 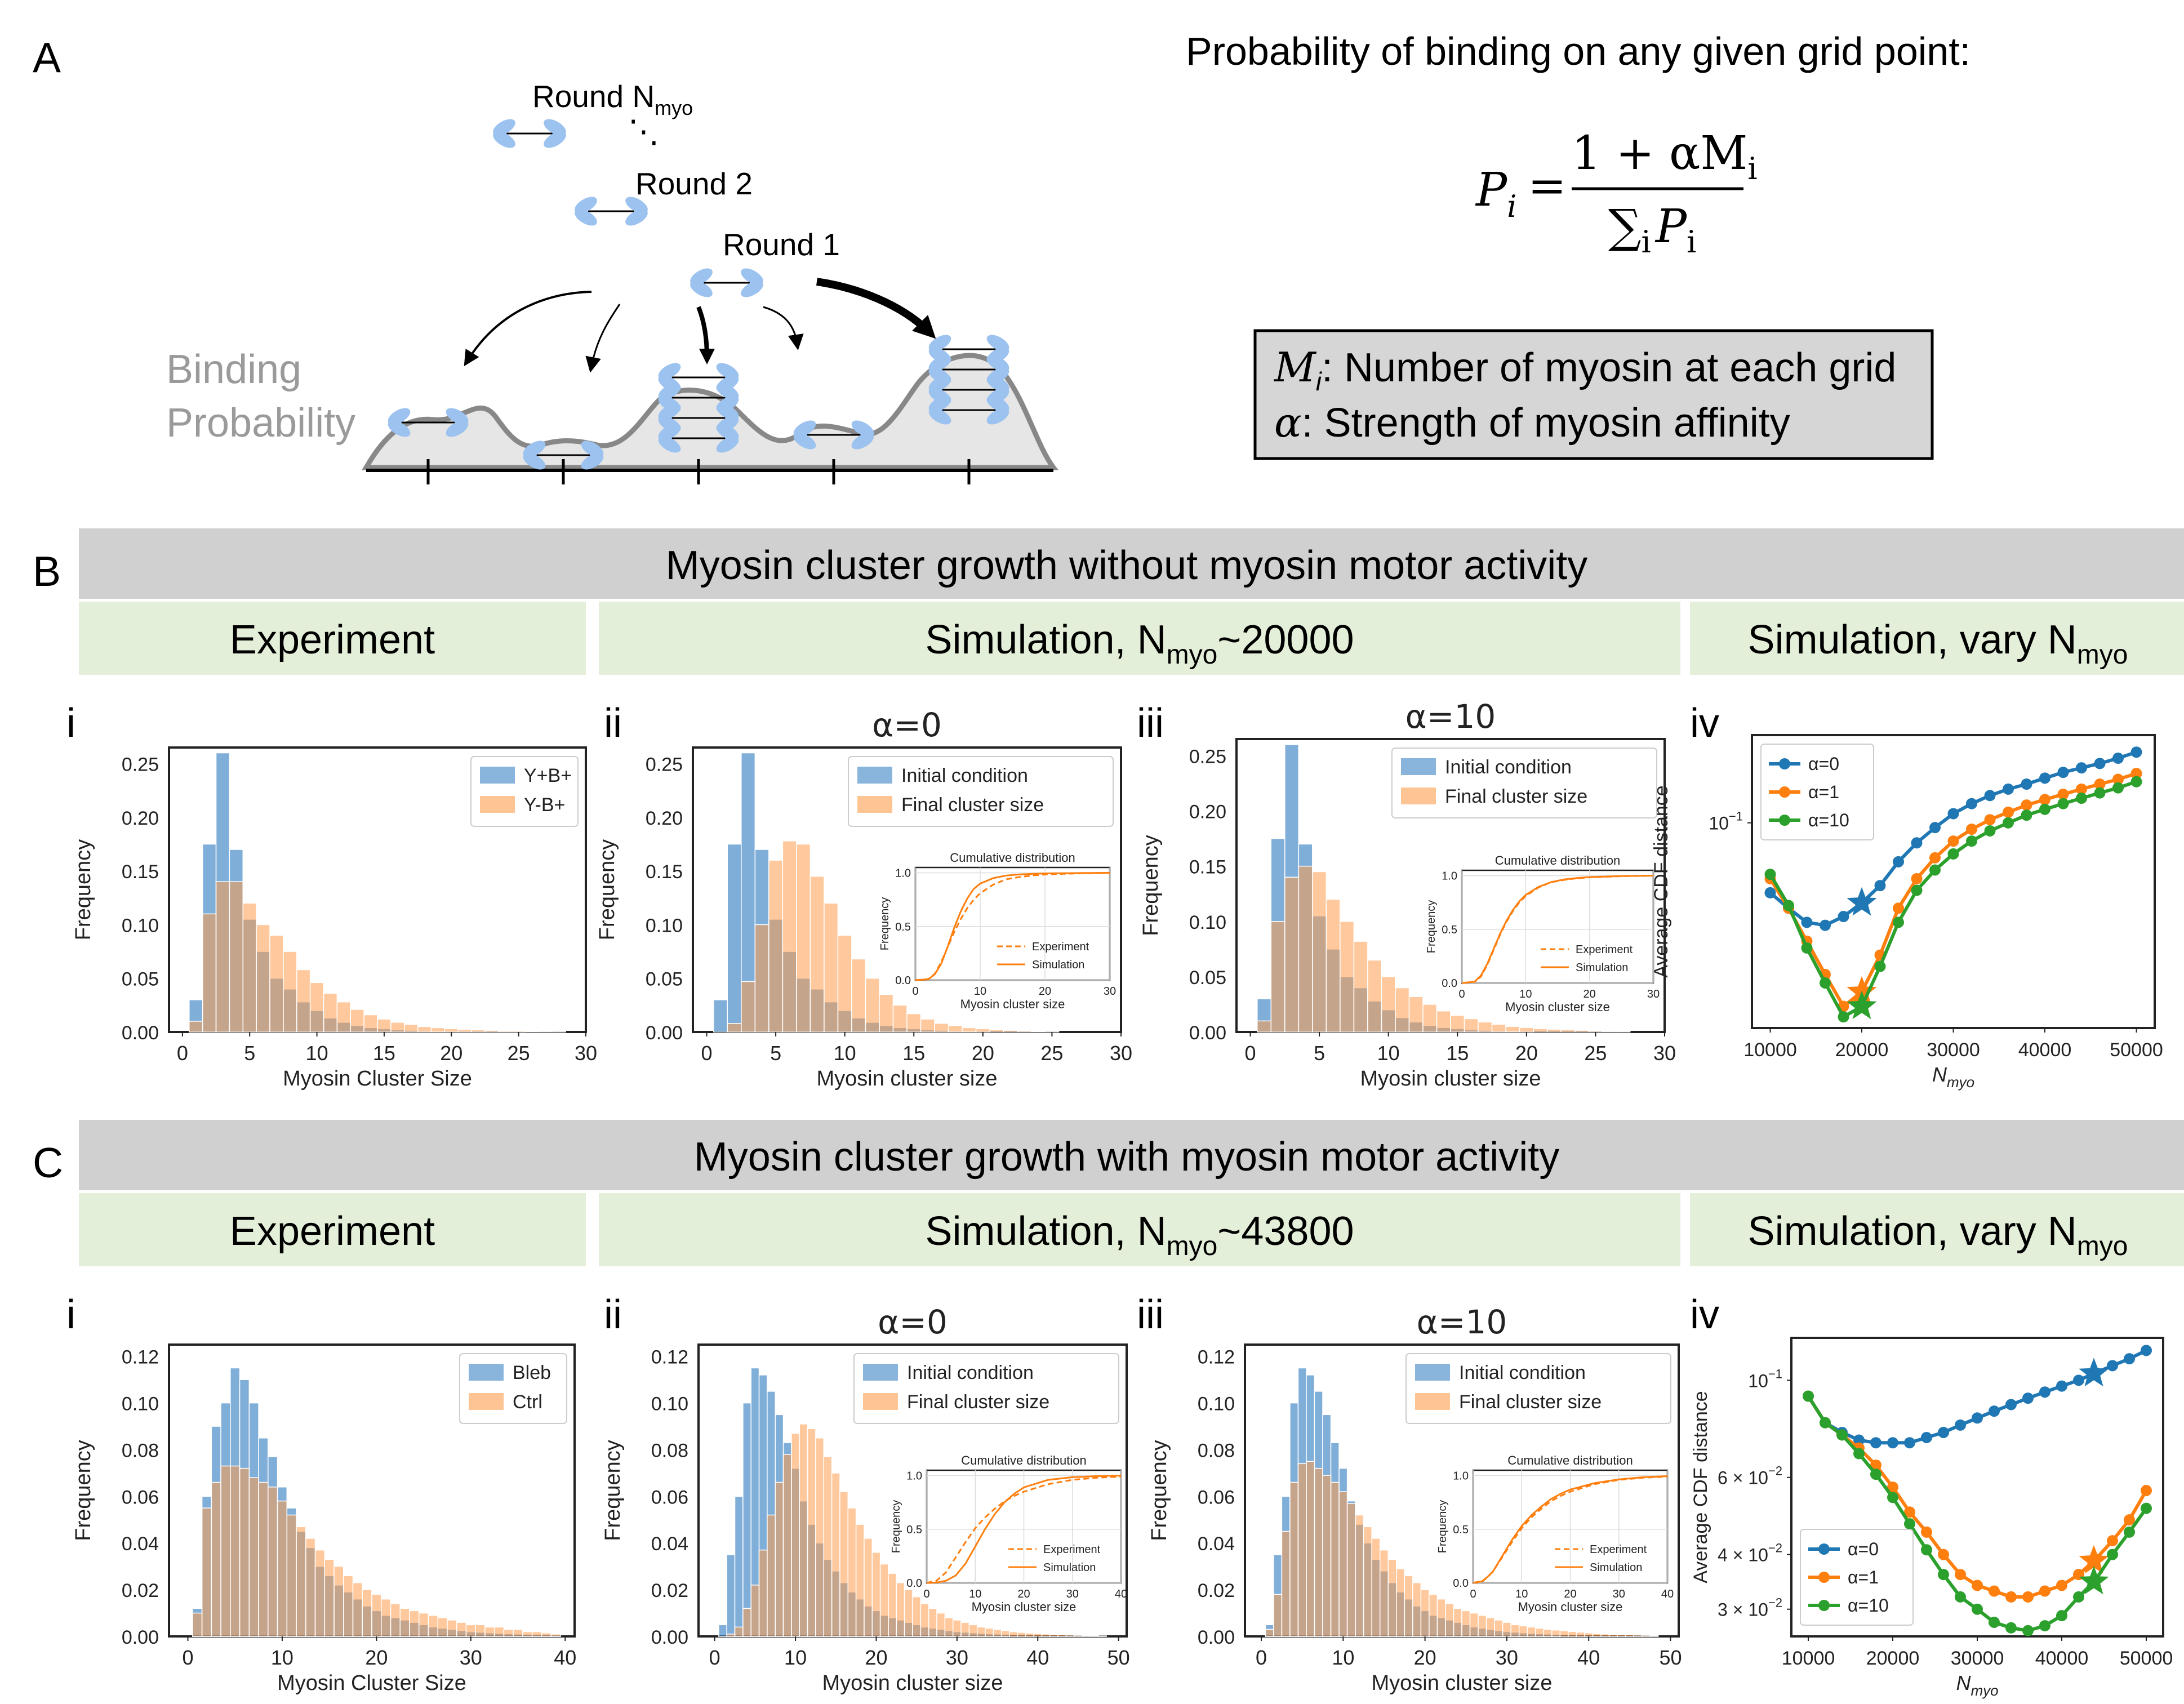 I want to click on inset-x-tick-label: 0, so click(x=1473, y=1594).